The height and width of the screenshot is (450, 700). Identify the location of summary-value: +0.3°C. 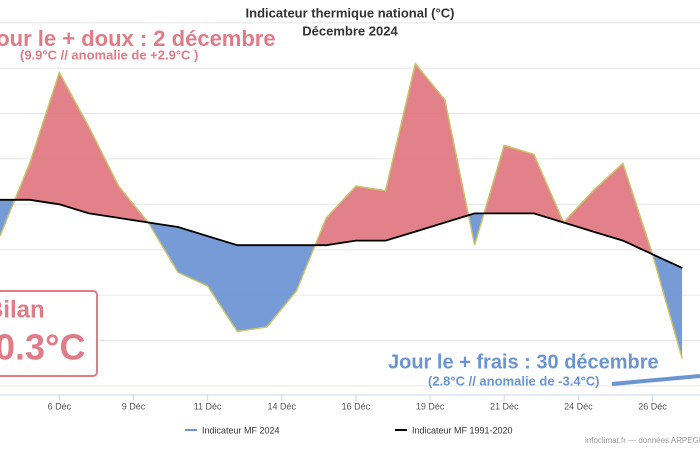
(42, 347).